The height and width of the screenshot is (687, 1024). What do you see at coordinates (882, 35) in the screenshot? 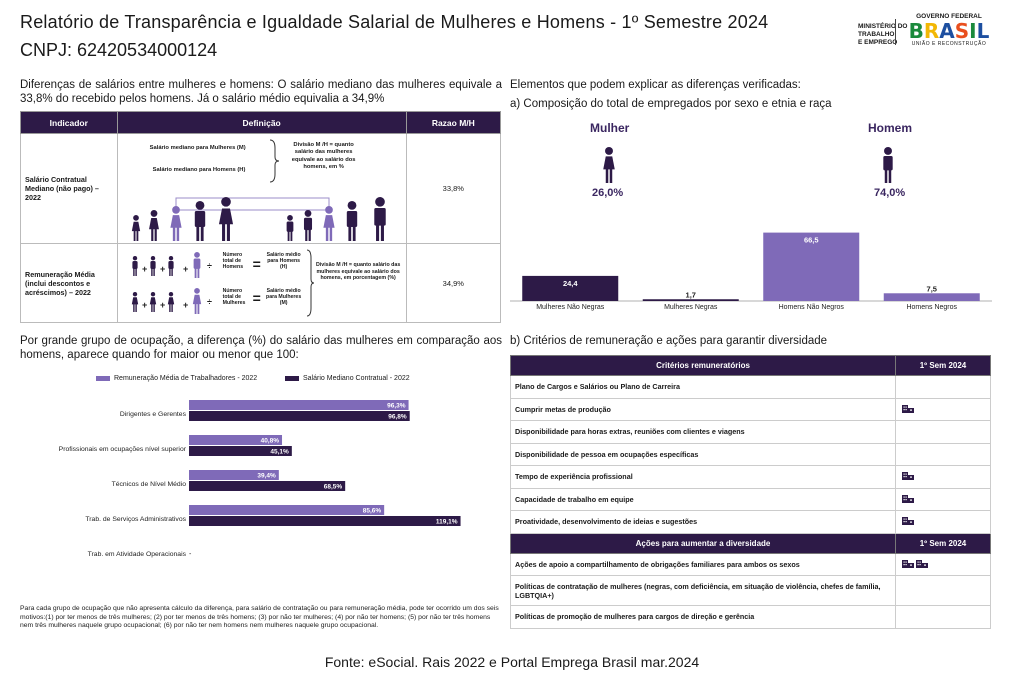
I see `ministry-logo: MINISTÉRIO DO TRABALHO E EMPREGO` at bounding box center [882, 35].